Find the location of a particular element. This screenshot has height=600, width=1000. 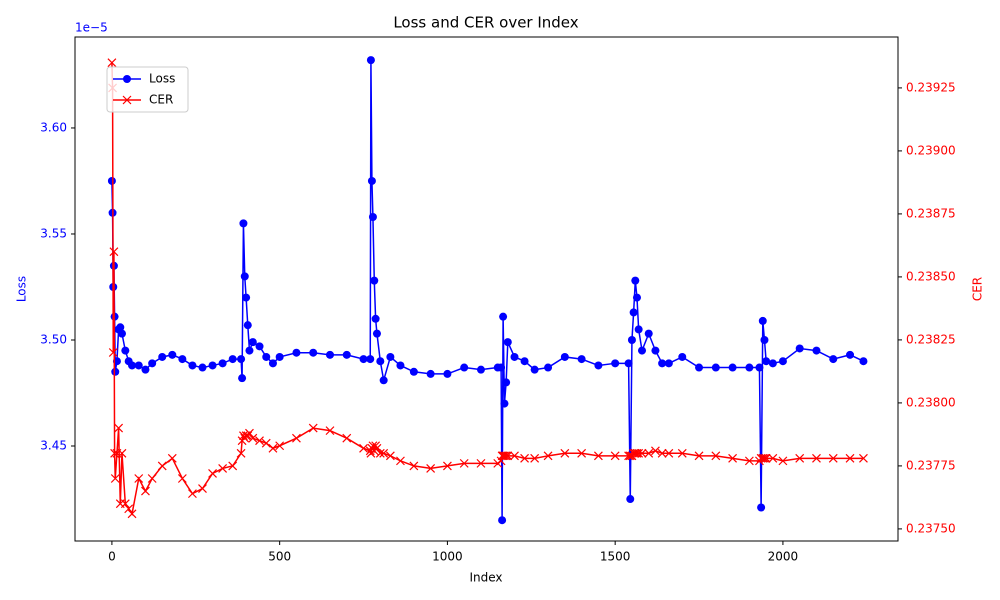

y2-tick-label: 0.23925 is located at coordinates (931, 87).